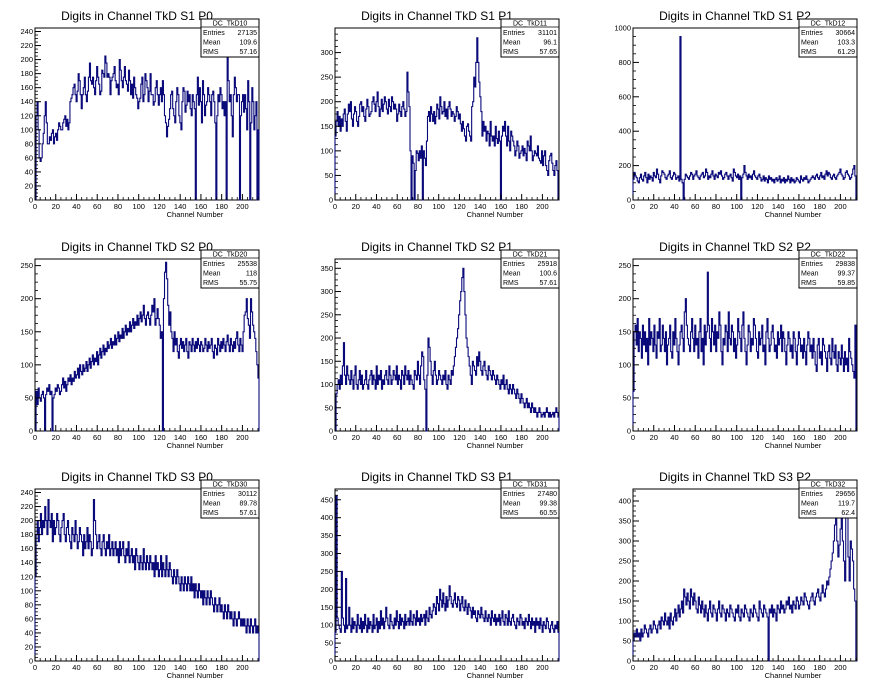  Describe the element at coordinates (248, 43) in the screenshot. I see `stats-value: 109.6` at that location.